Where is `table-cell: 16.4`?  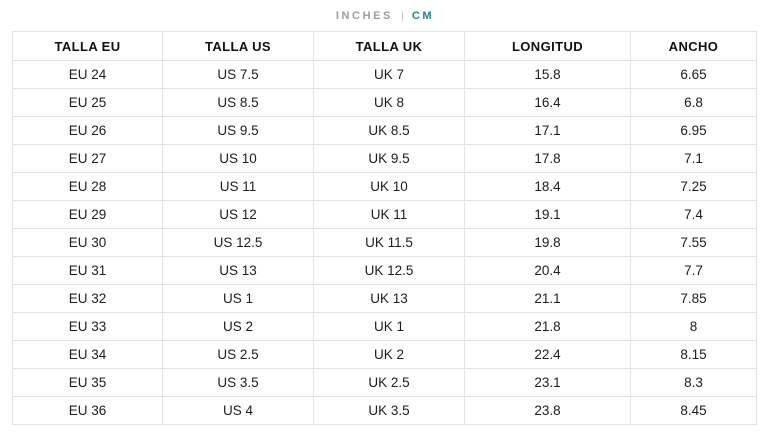
table-cell: 16.4 is located at coordinates (547, 102).